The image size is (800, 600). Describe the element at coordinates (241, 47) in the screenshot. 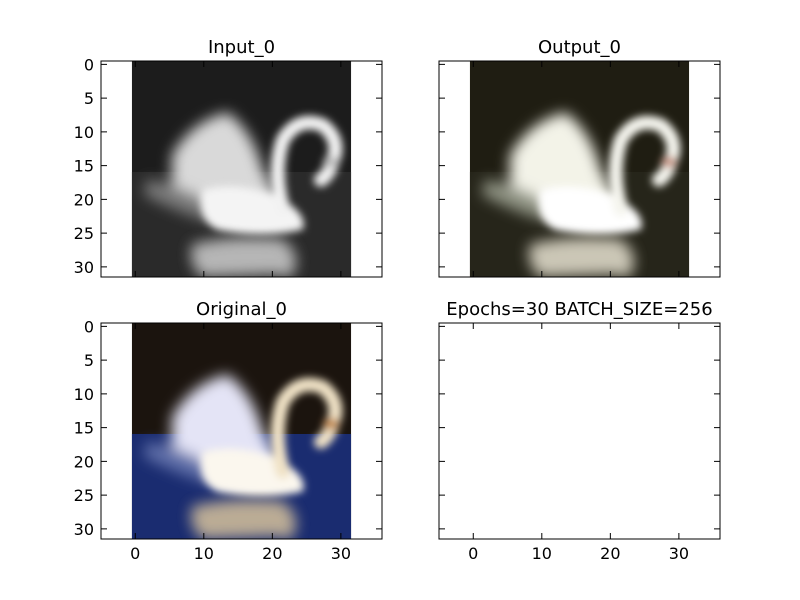

I see `input-0-title: Input_0` at that location.